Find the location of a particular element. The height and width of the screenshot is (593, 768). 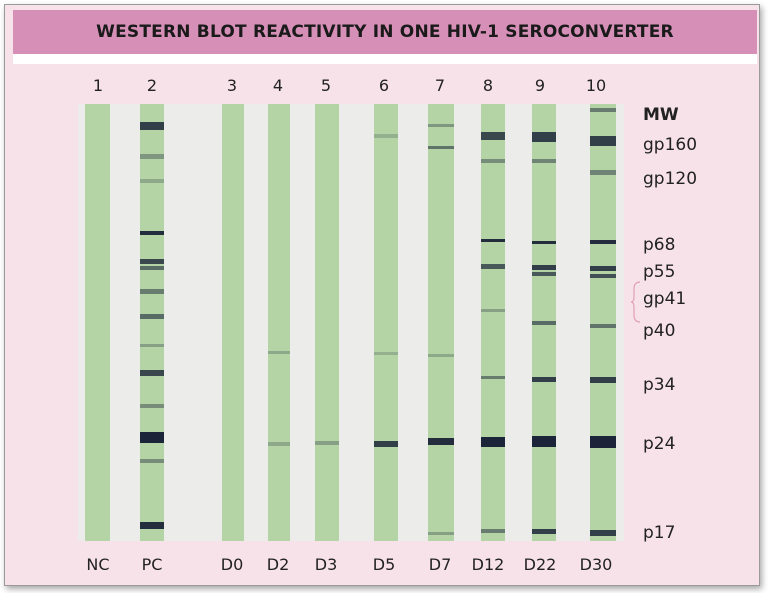

lane-strip-d2 is located at coordinates (279, 322).